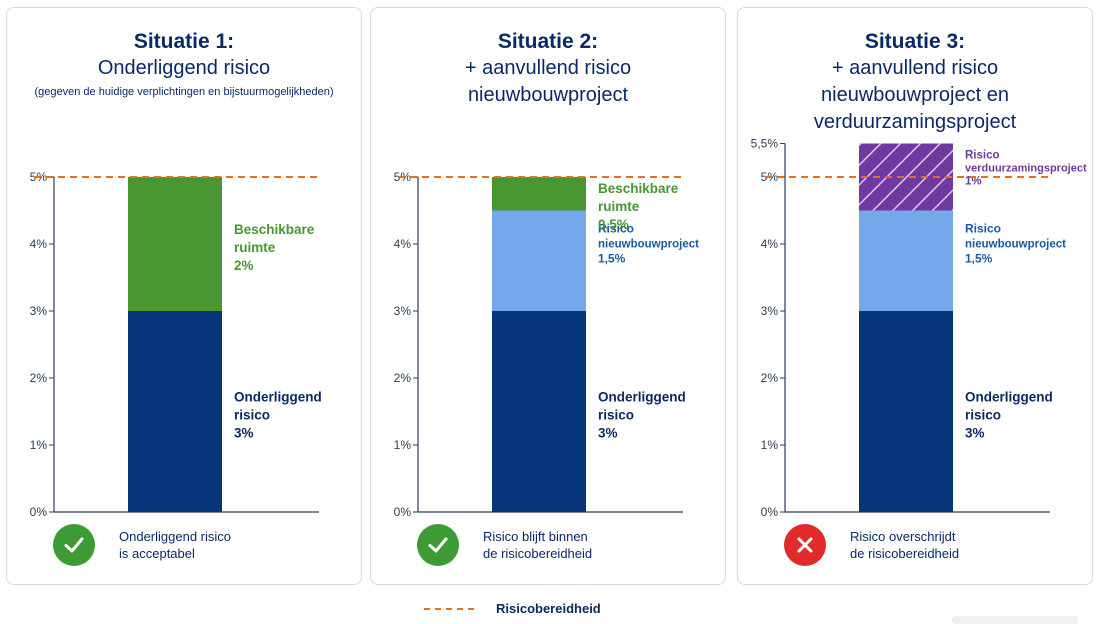 This screenshot has width=1100, height=624. I want to click on status-row: Onderliggend risico is acceptabel, so click(166, 545).